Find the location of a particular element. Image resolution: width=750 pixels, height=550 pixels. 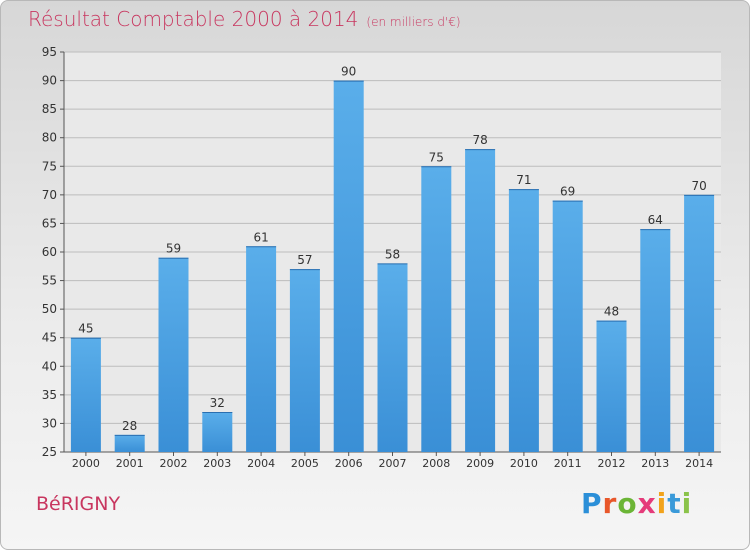

y-tick-label: 70 is located at coordinates (49, 195).